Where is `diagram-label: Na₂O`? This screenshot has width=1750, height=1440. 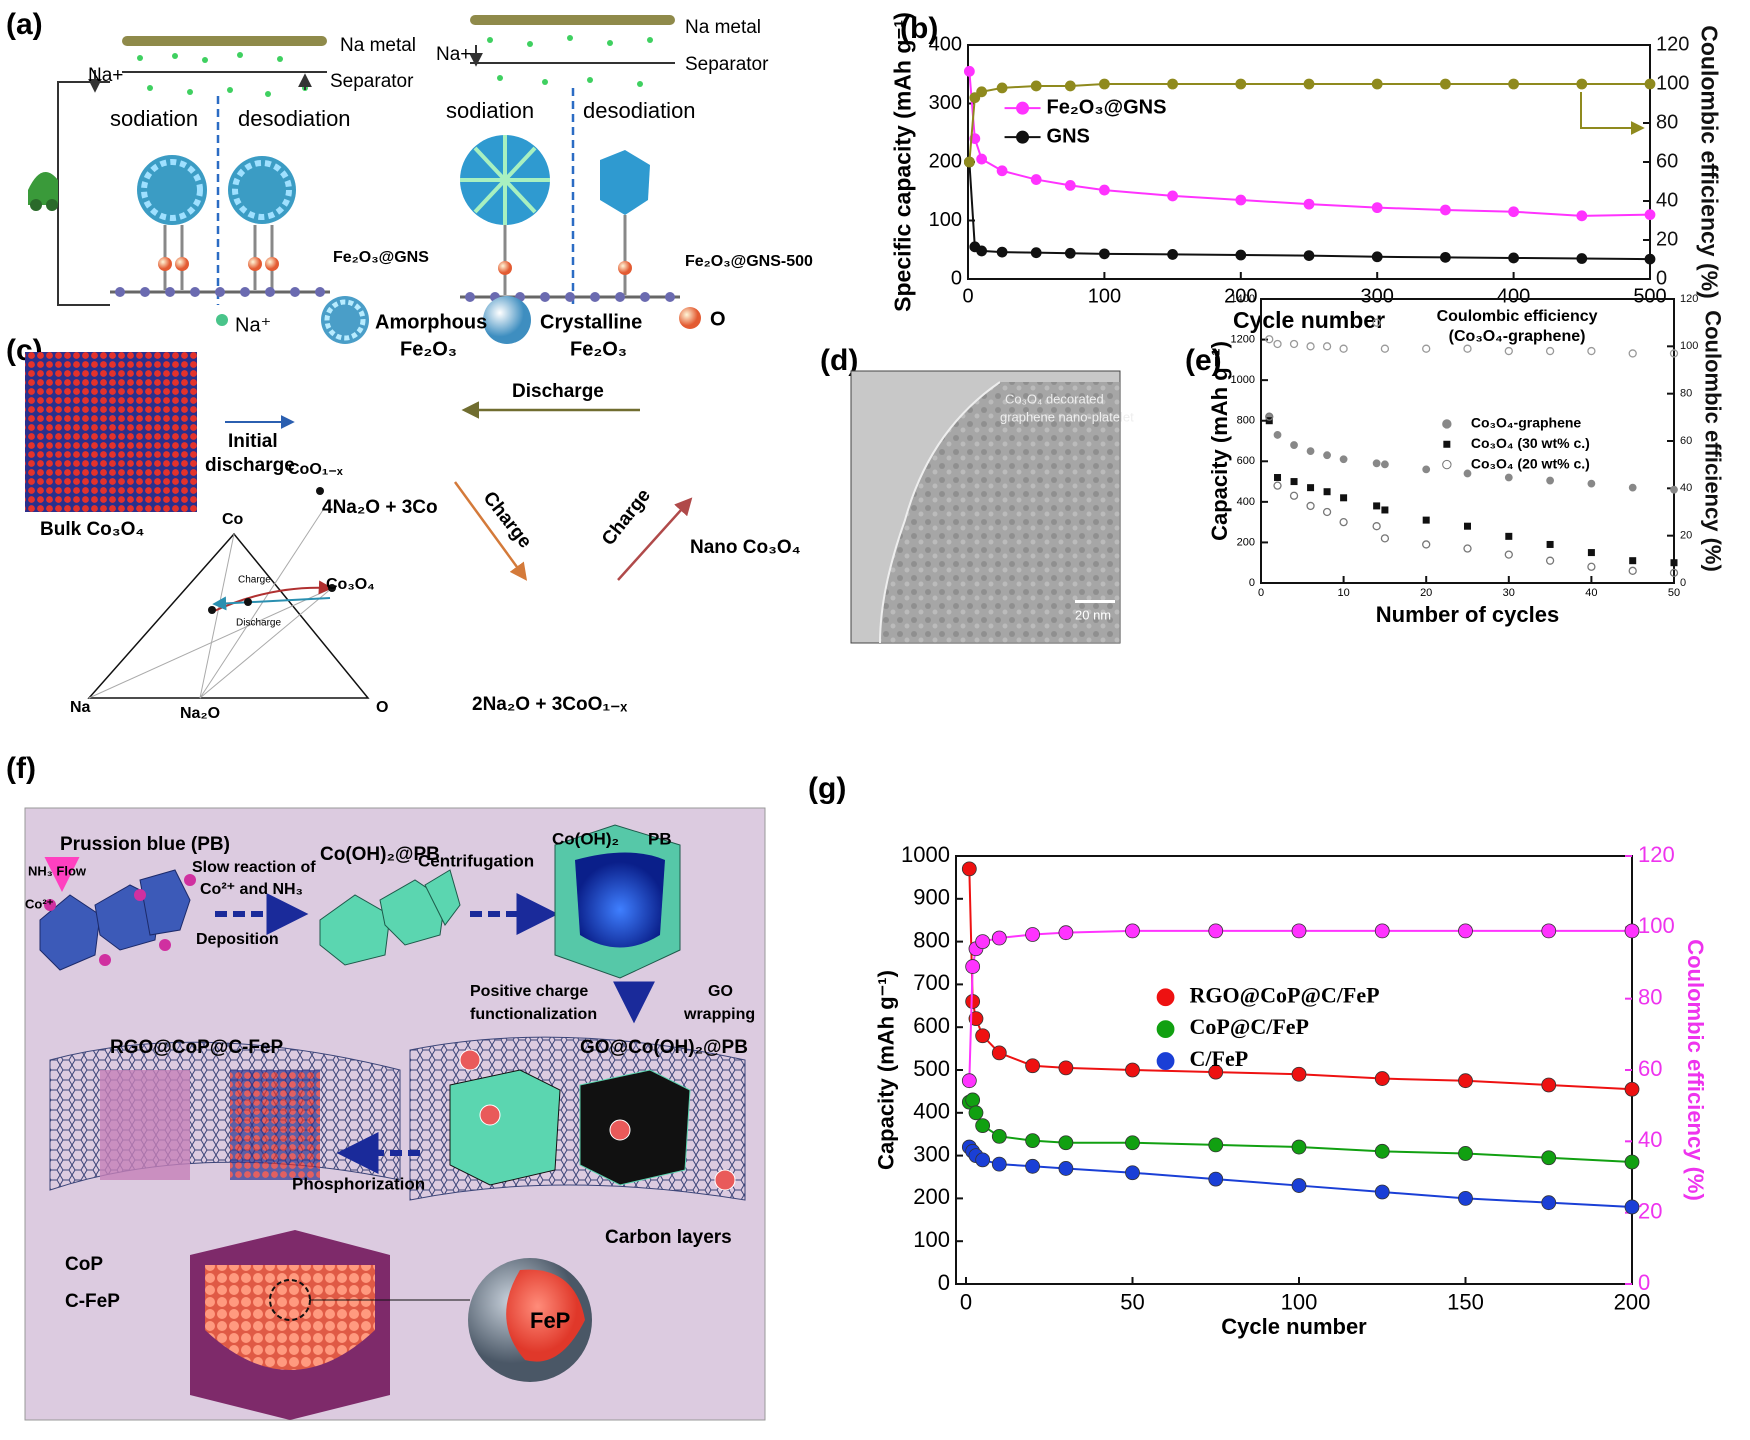 diagram-label: Na₂O is located at coordinates (200, 713).